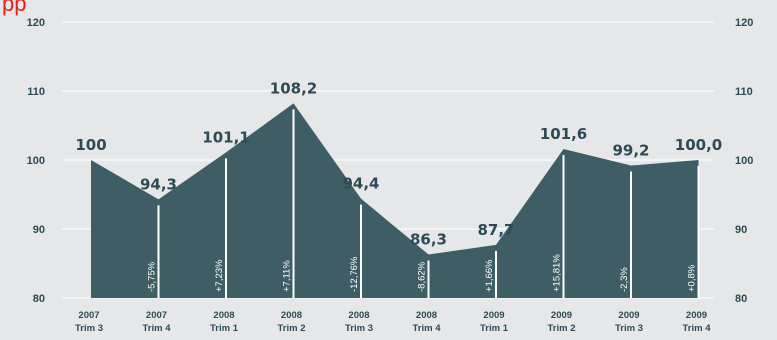 Image resolution: width=777 pixels, height=340 pixels. Describe the element at coordinates (422, 276) in the screenshot. I see `change-label: -8,62%` at that location.